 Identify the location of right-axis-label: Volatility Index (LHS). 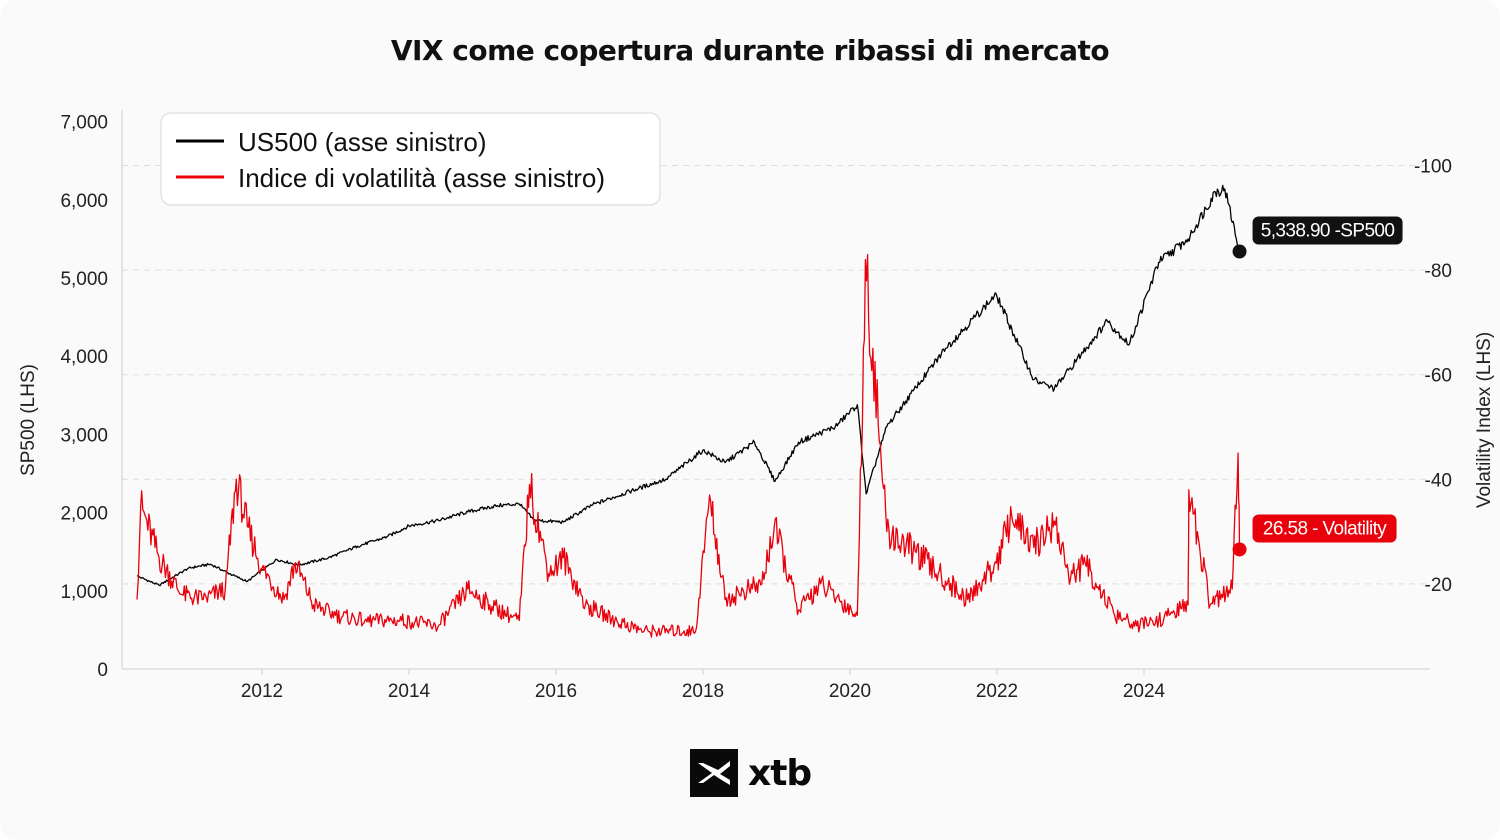
(1484, 420).